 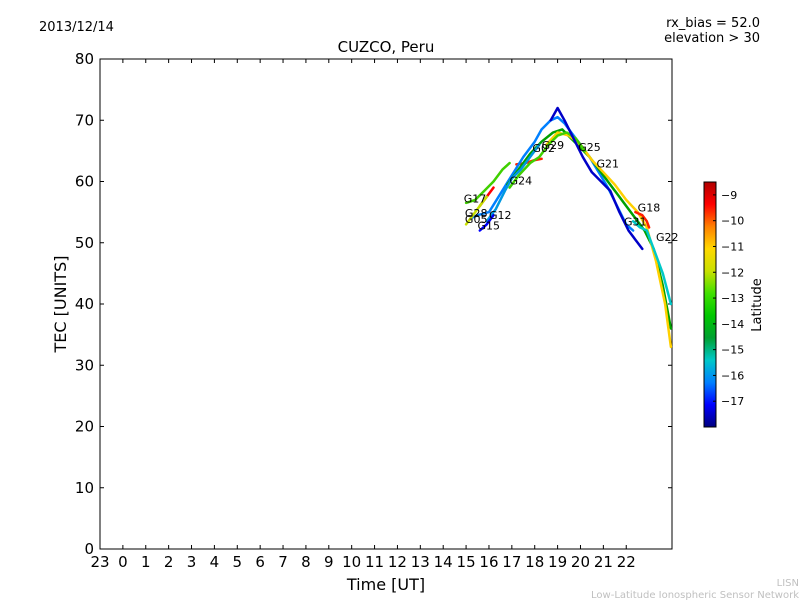 What do you see at coordinates (649, 208) in the screenshot?
I see `satellite-label-g18: G18` at bounding box center [649, 208].